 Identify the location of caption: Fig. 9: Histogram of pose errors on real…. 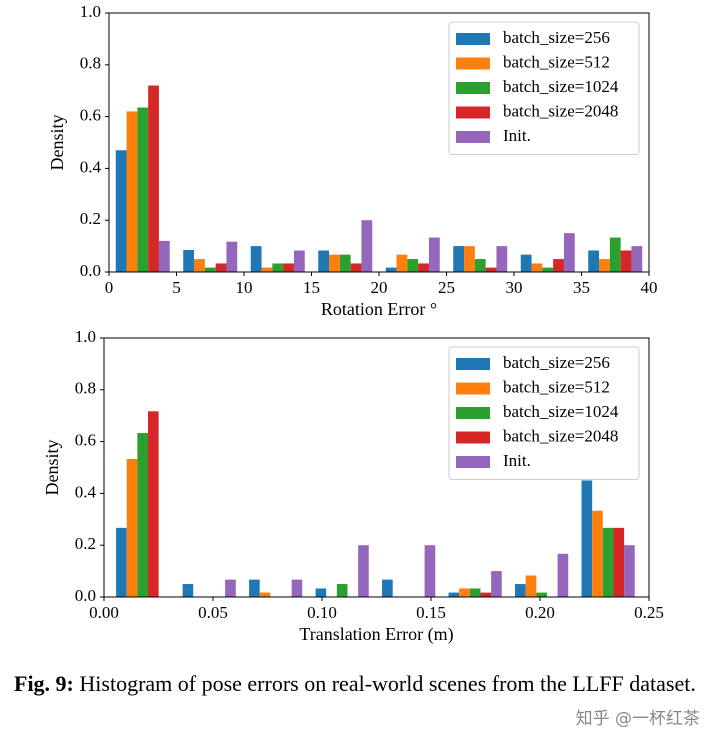
(356, 684).